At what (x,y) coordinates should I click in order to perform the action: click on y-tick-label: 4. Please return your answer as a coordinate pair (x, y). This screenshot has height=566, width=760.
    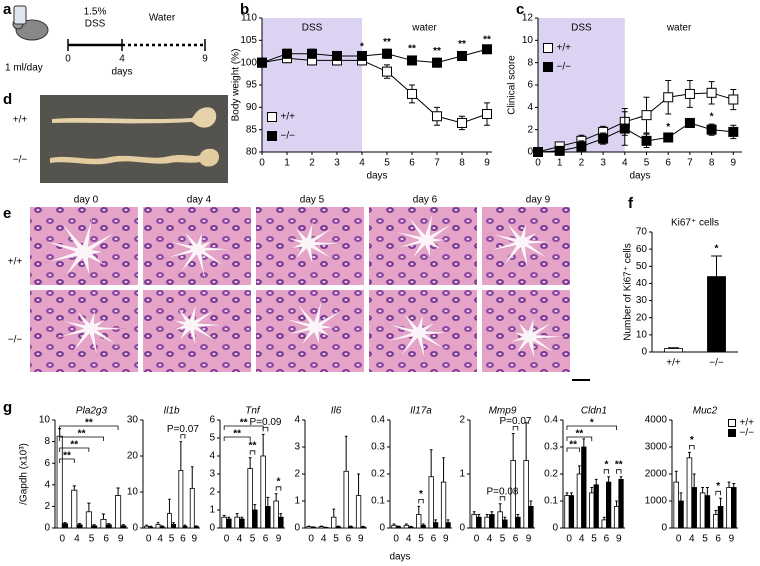
    Looking at the image, I should click on (47, 484).